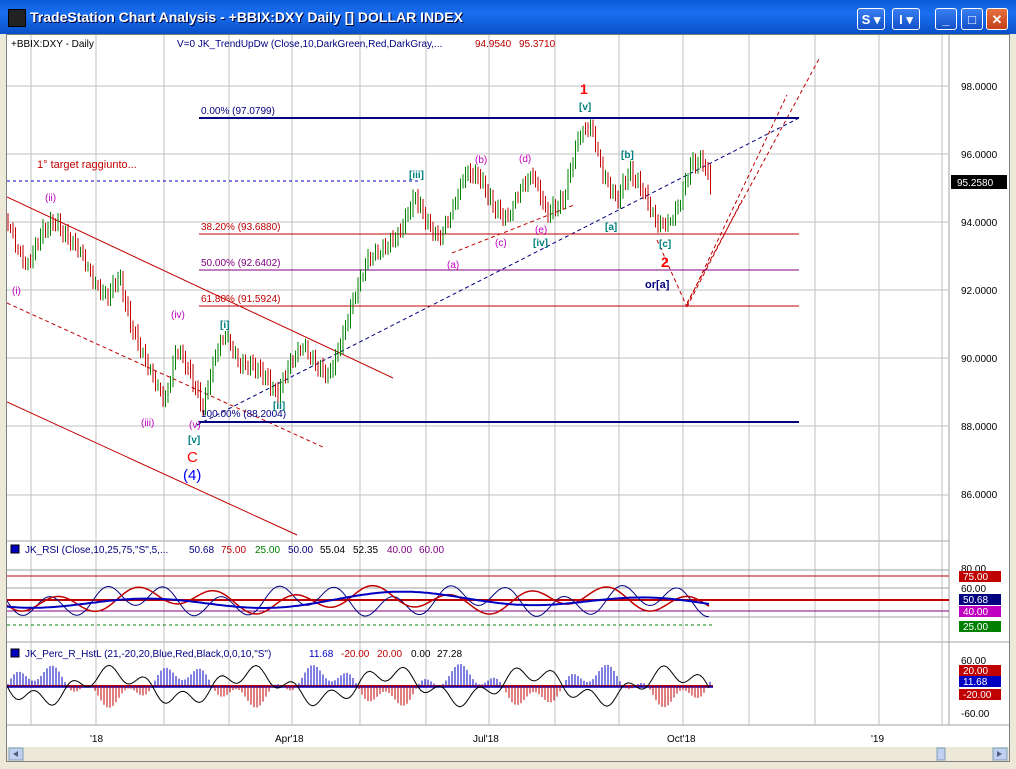 The width and height of the screenshot is (1016, 769). I want to click on time-axis: '18 Apr'18 Jul'18 Oct'18 '19, so click(487, 739).